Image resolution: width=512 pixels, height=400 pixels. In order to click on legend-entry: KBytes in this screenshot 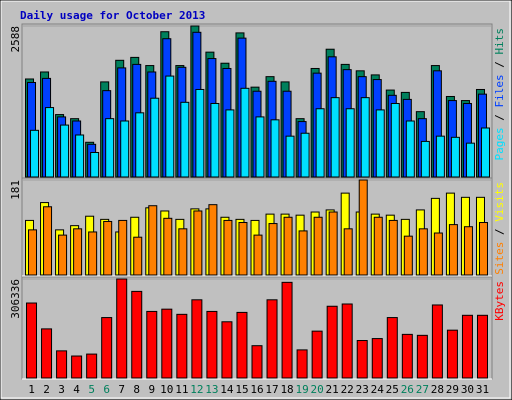, I will do `click(499, 301)`.